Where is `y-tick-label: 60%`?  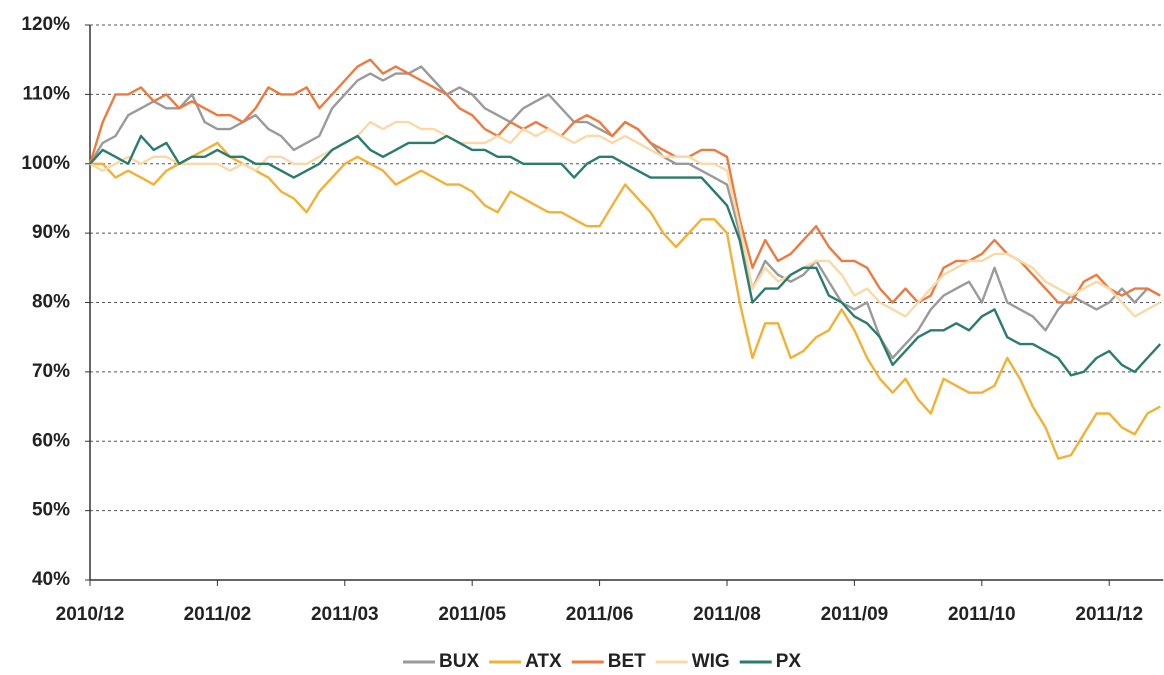 y-tick-label: 60% is located at coordinates (51, 440).